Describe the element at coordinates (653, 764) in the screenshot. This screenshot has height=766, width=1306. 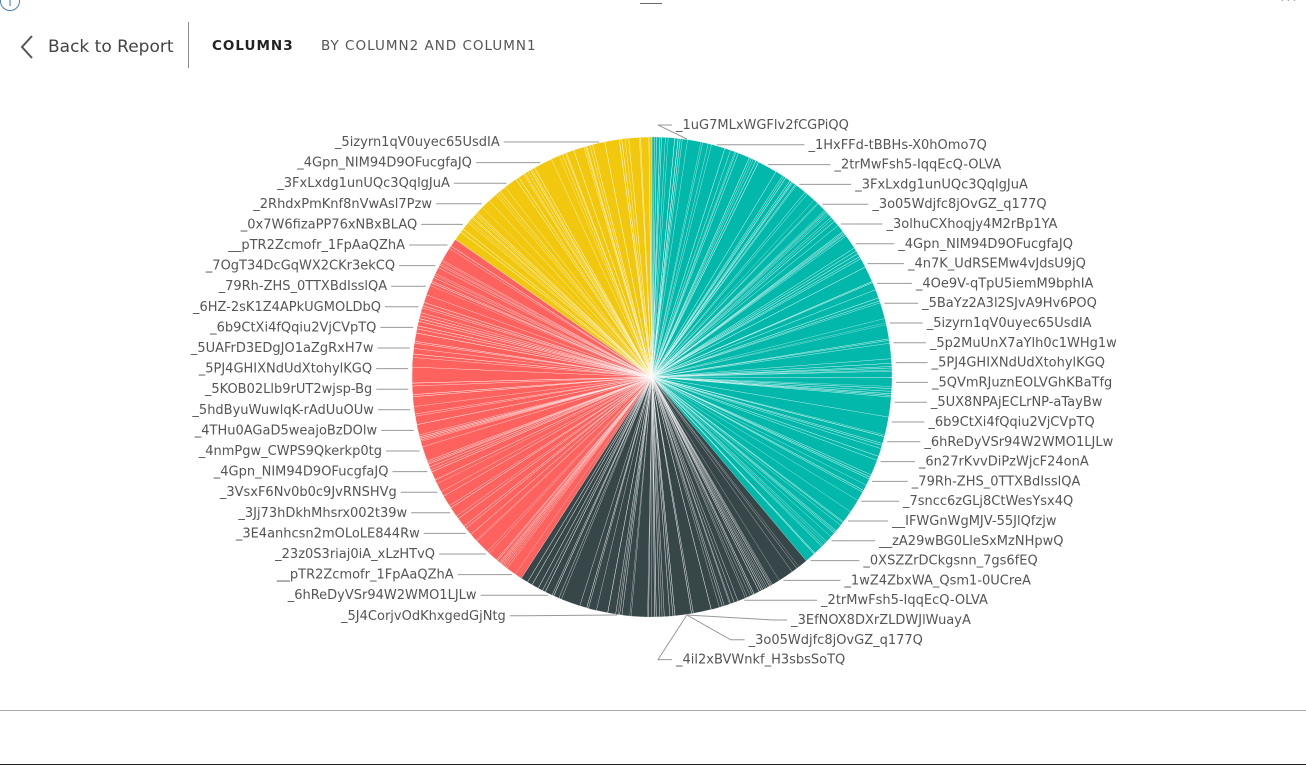
I see `bottom-border` at that location.